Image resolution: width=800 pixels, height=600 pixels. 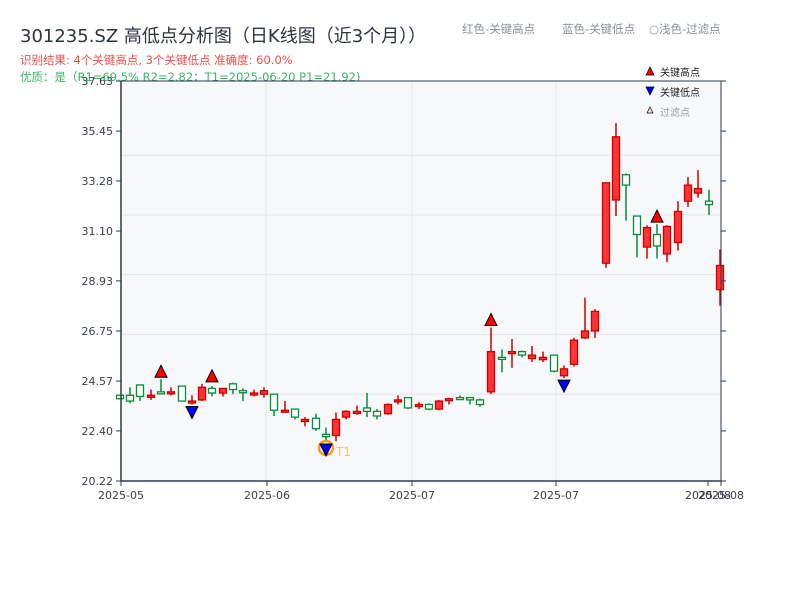 I want to click on y-tick-label: 28.93, so click(x=98, y=281).